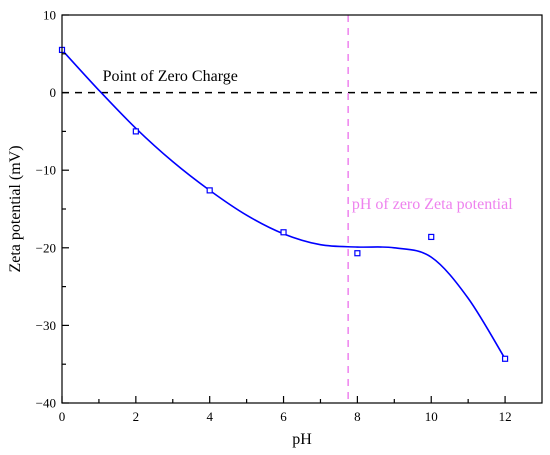  Describe the element at coordinates (431, 416) in the screenshot. I see `x-tick-label: 10` at that location.